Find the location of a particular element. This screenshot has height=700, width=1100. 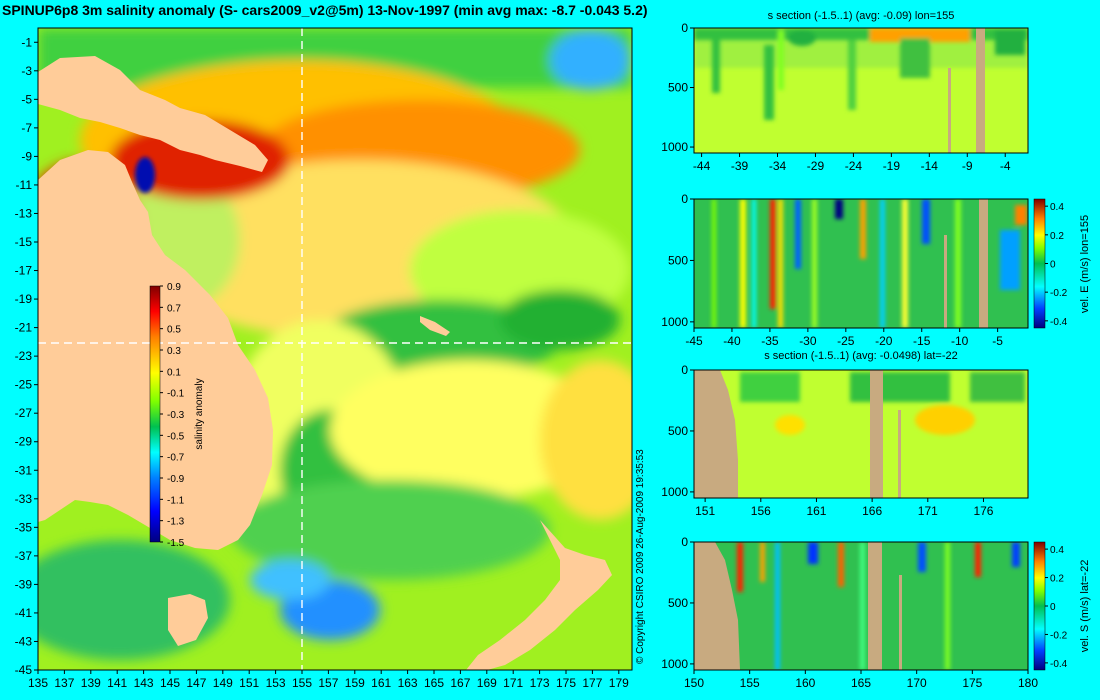

panel1-x-tick-label: -34 is located at coordinates (778, 166).